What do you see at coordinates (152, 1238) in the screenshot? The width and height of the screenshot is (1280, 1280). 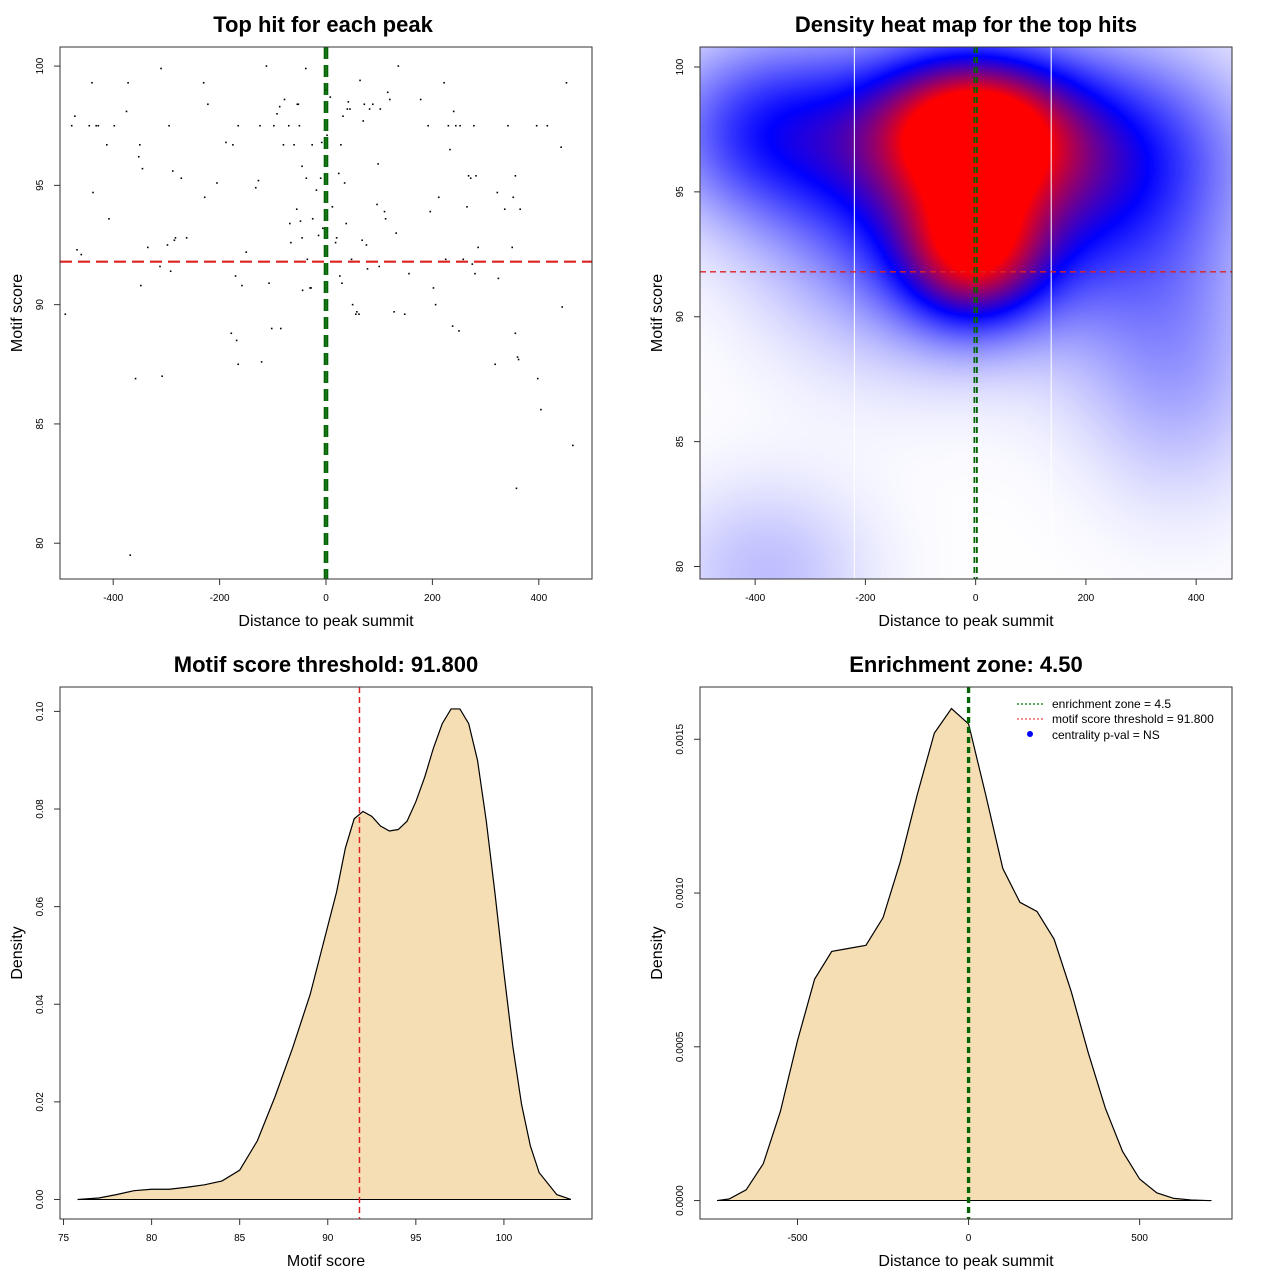 I see `x-tick-label: 80` at bounding box center [152, 1238].